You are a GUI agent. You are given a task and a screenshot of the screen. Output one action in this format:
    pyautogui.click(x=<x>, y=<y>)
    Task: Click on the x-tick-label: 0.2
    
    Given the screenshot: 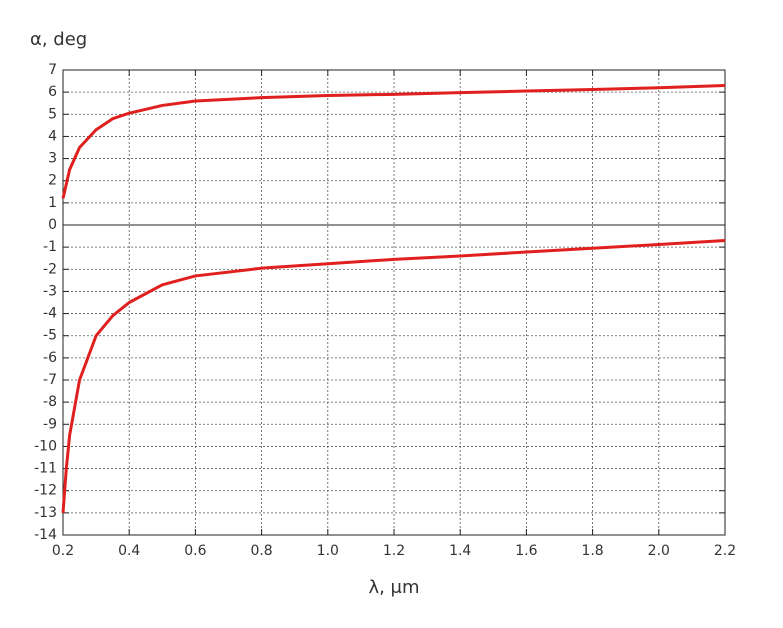 What is the action you would take?
    pyautogui.click(x=63, y=551)
    